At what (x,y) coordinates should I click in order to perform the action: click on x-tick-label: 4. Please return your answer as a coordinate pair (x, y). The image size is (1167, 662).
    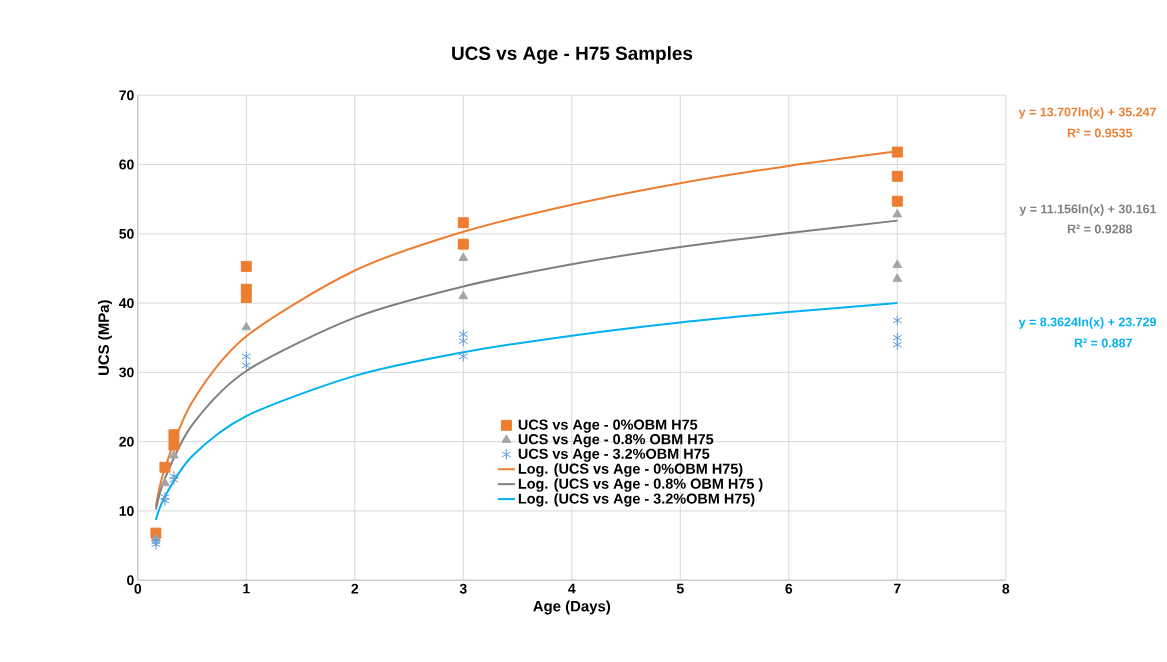
    Looking at the image, I should click on (572, 588).